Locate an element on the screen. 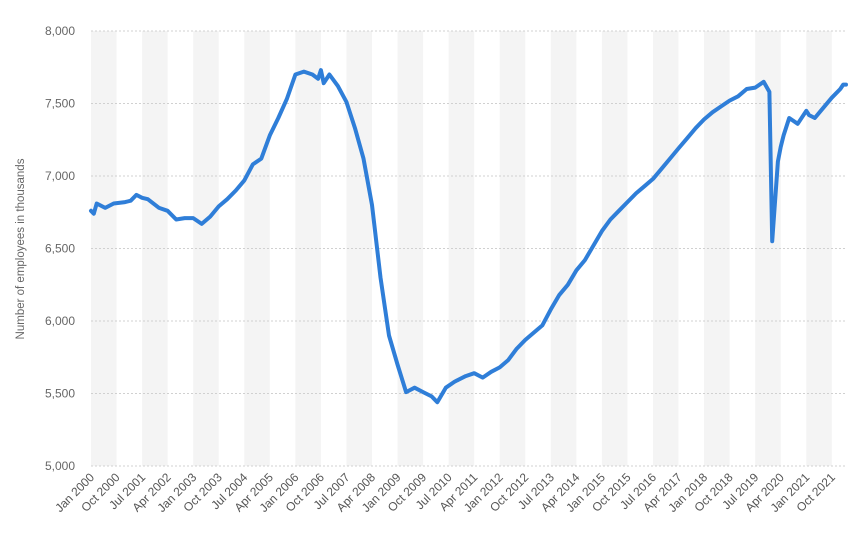  y-tick-label: 7,500 is located at coordinates (60, 104).